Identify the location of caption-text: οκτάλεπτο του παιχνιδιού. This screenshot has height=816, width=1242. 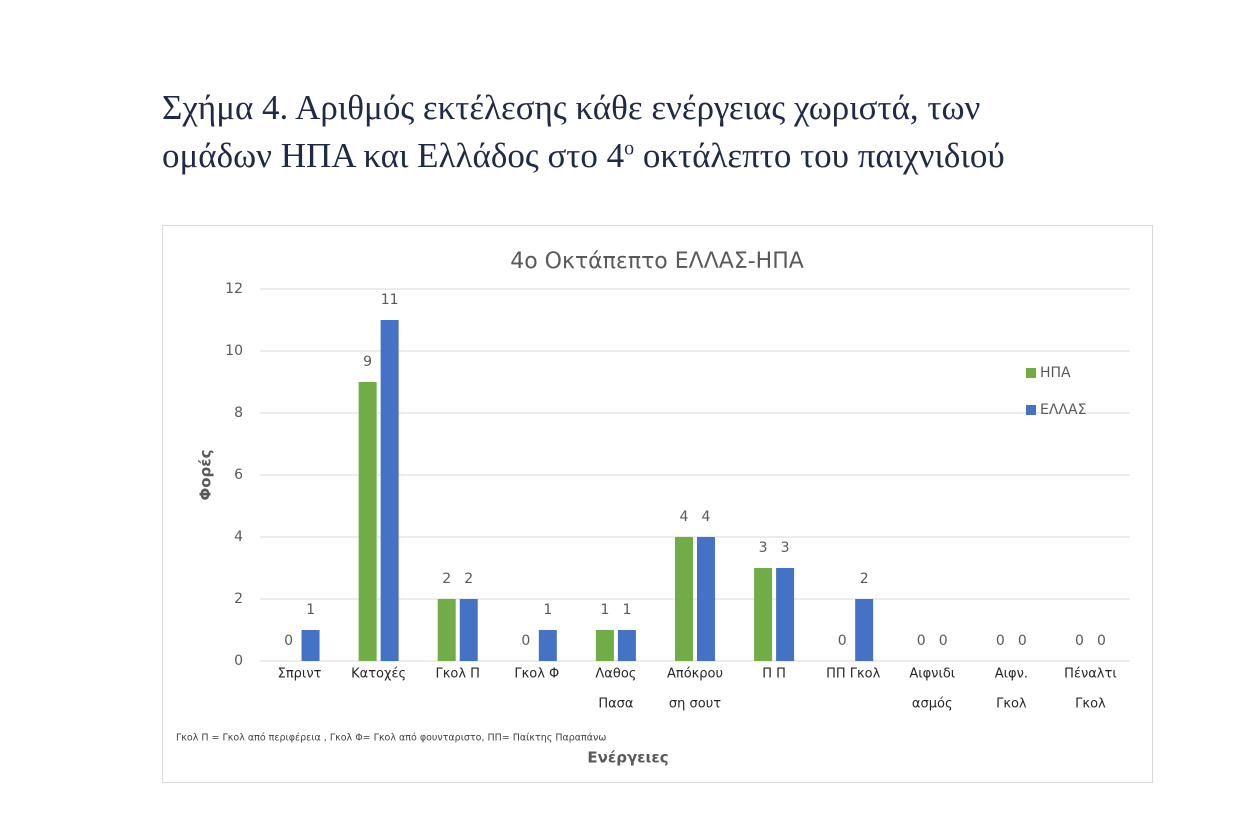
(823, 155).